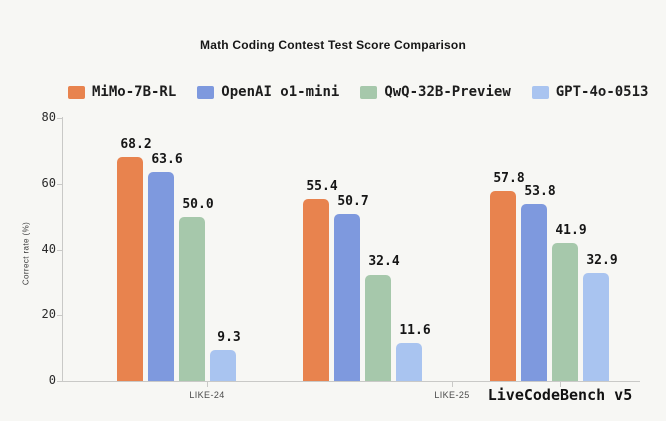 The height and width of the screenshot is (421, 666). I want to click on bar-value-label: 50.7, so click(353, 202).